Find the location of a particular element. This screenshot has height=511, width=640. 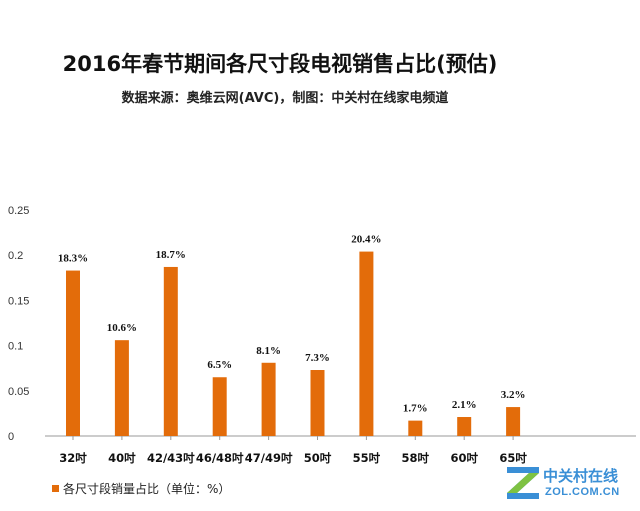

data-label: 18.7% is located at coordinates (171, 255).